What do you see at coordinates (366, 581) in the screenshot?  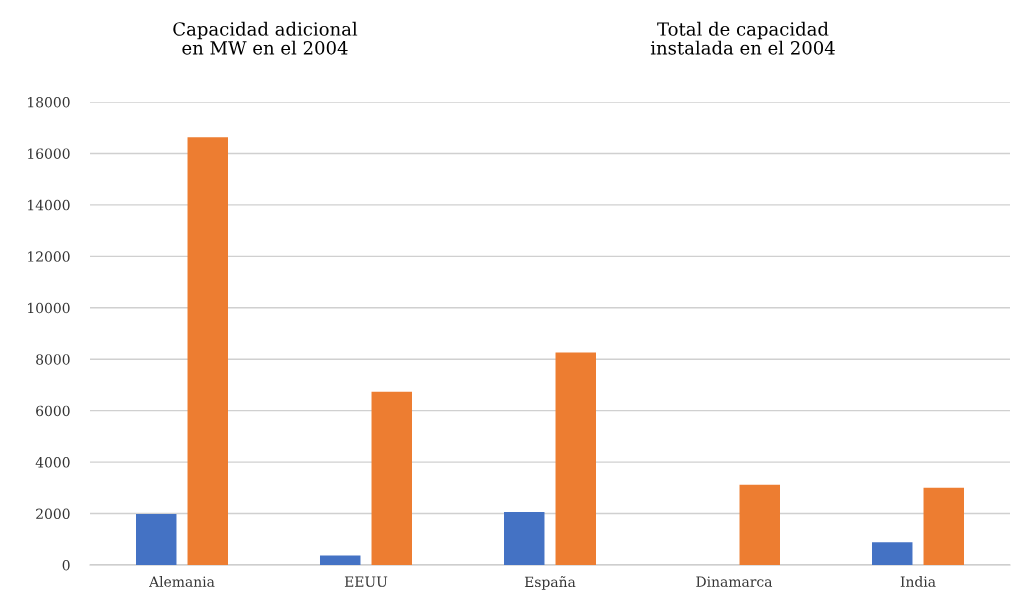 I see `x-tick-label: EEUU` at bounding box center [366, 581].